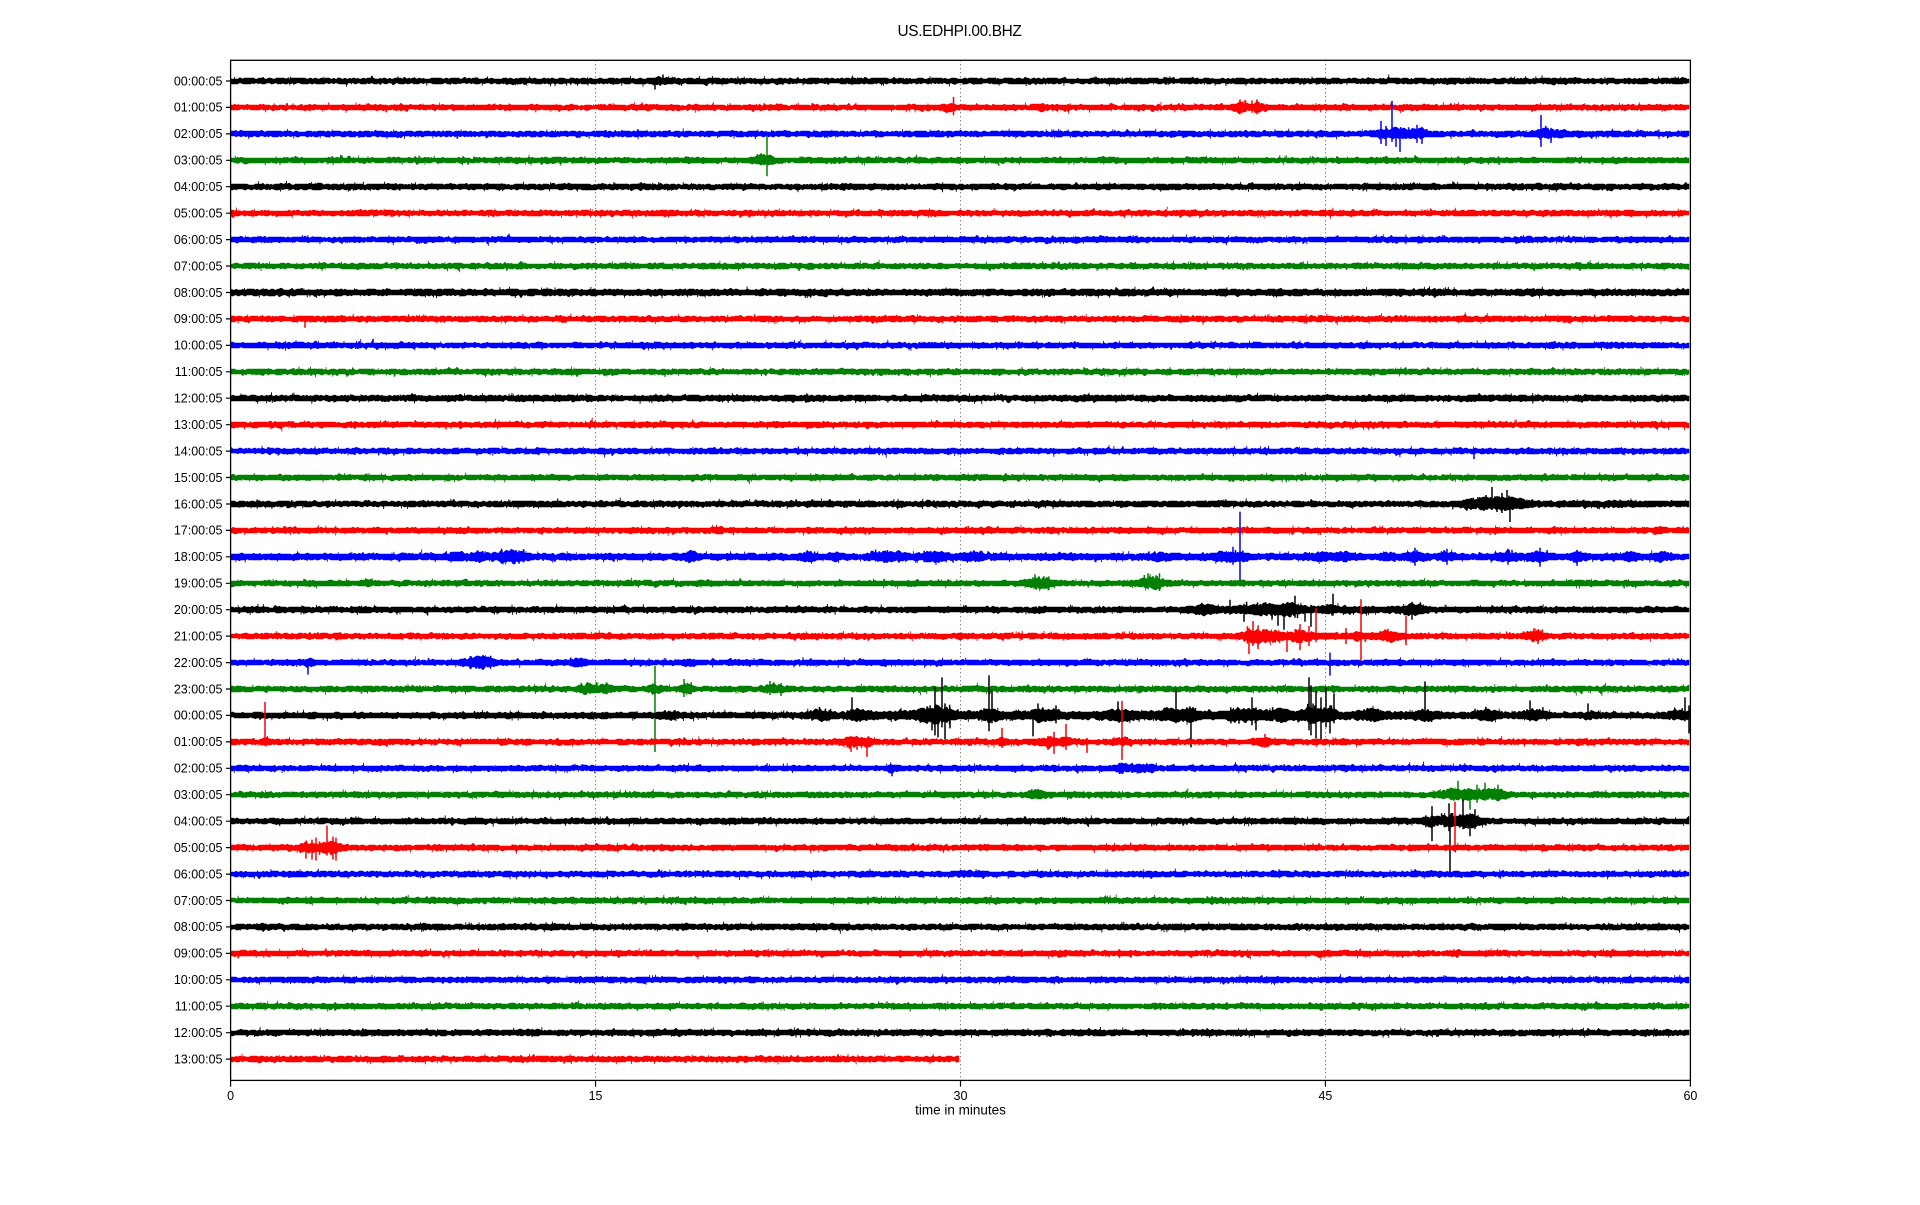 The width and height of the screenshot is (1920, 1205). I want to click on svg-text: 22:00:05, so click(198, 663).